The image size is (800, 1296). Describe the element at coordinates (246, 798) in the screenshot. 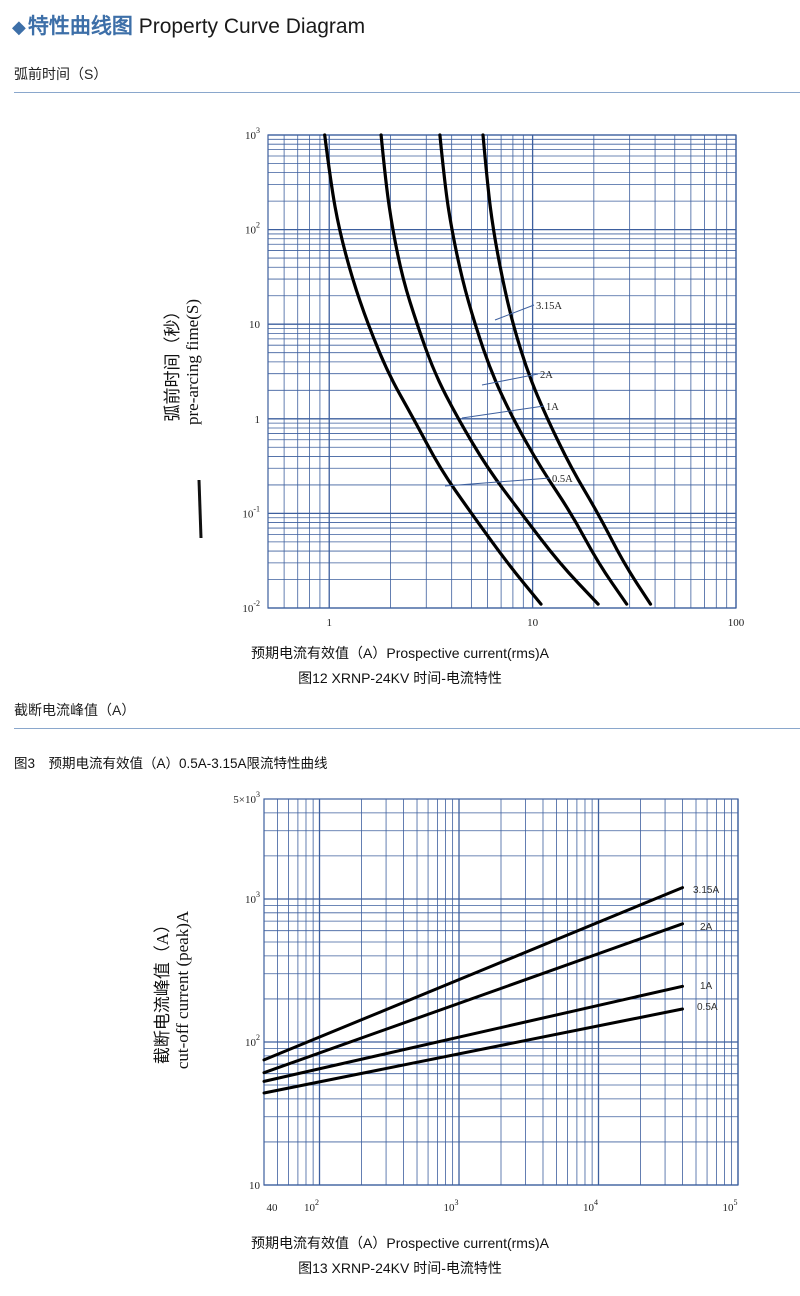

I see `tick-label: 5×10³` at that location.